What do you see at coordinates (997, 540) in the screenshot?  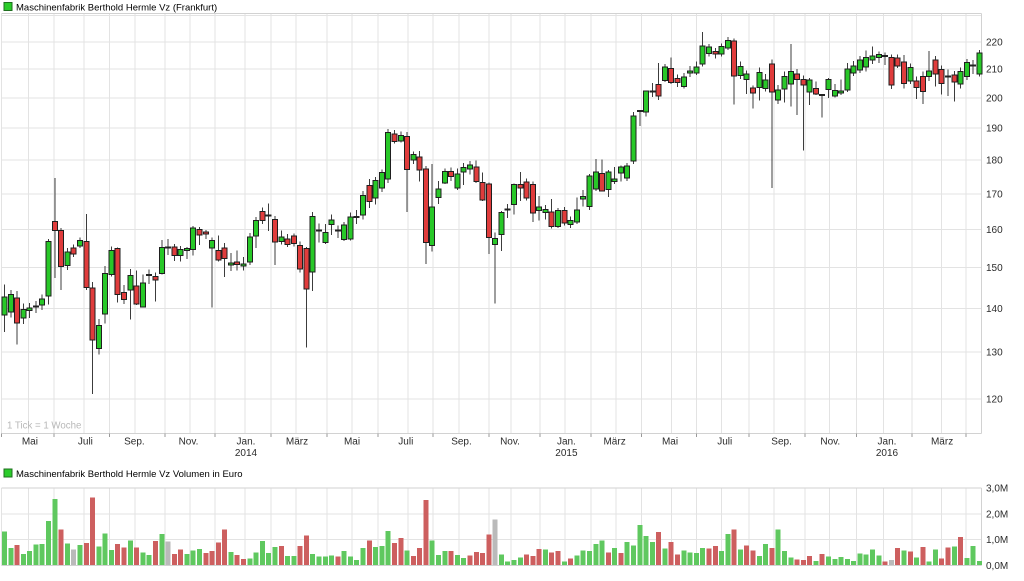 I see `svg-text: 1,0M` at bounding box center [997, 540].